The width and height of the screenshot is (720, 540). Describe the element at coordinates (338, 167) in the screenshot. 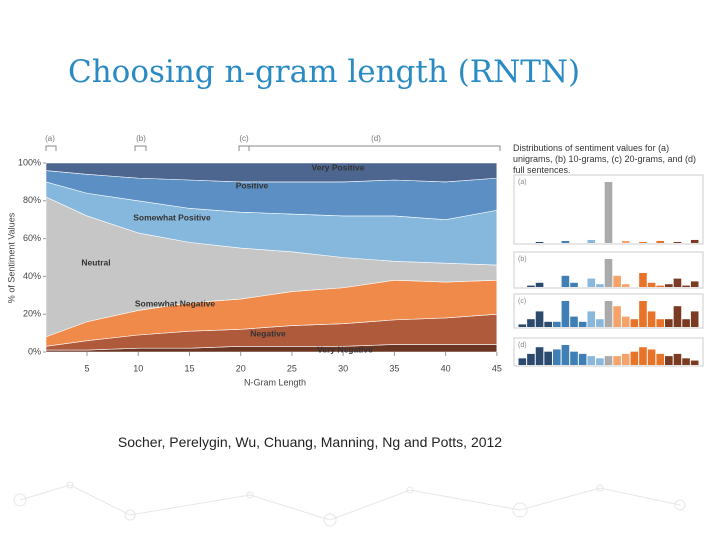

I see `series-label: Very Positive` at that location.